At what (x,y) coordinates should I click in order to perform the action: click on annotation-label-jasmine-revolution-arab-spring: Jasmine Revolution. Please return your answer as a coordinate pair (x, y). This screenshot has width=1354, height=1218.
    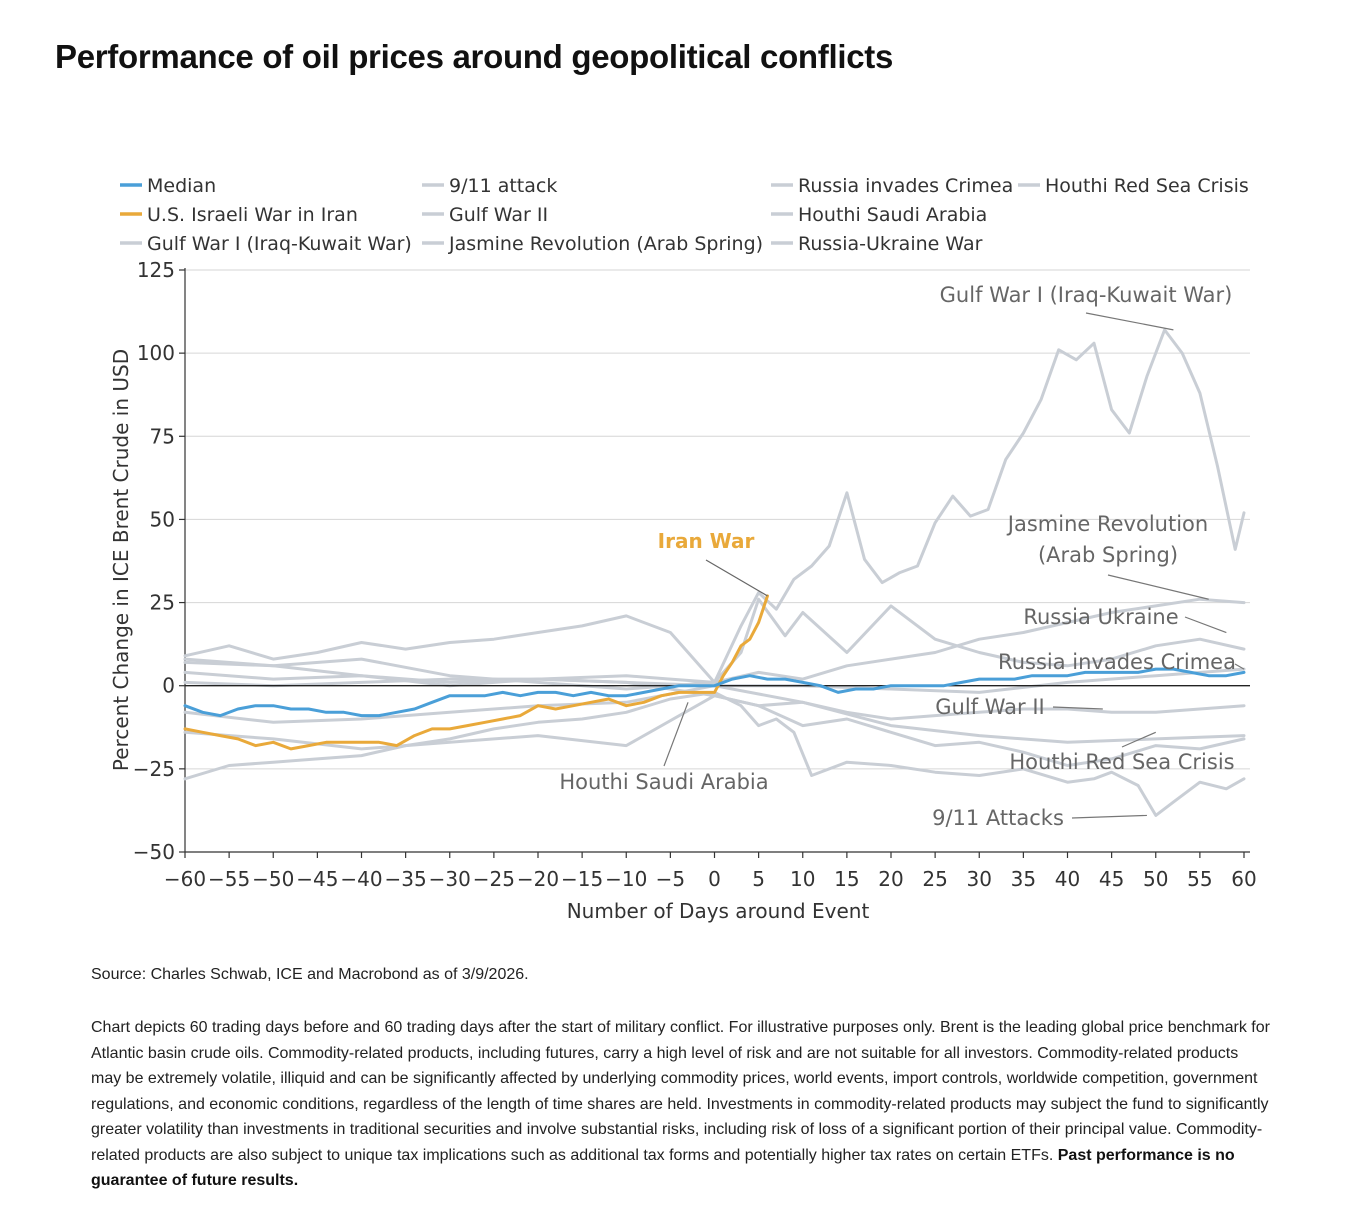
    Looking at the image, I should click on (1107, 524).